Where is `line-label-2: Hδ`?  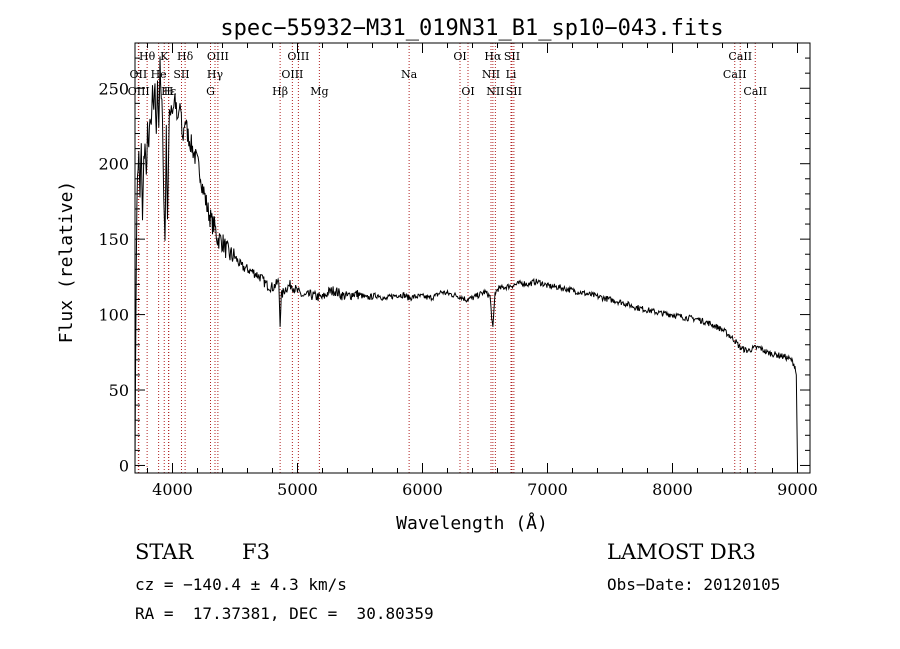 line-label-2: Hδ is located at coordinates (185, 56).